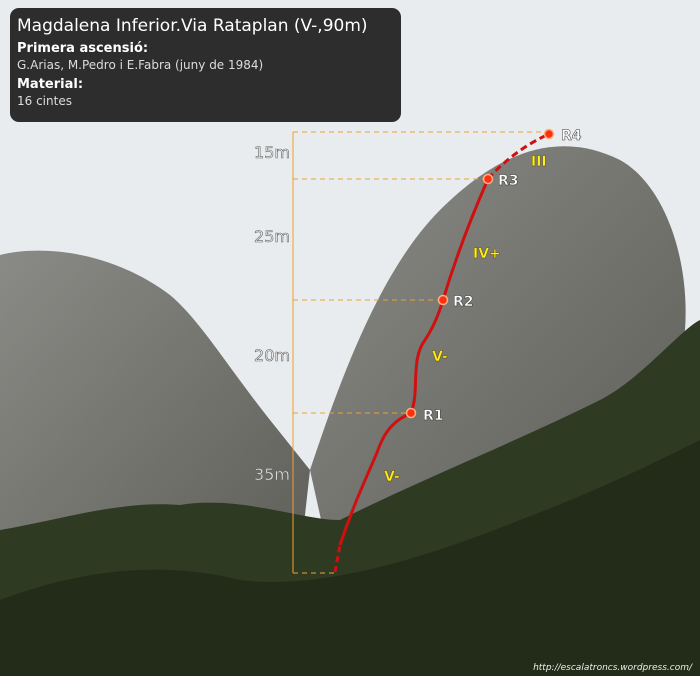 This screenshot has height=676, width=700. Describe the element at coordinates (272, 152) in the screenshot. I see `length-label: 15m` at that location.